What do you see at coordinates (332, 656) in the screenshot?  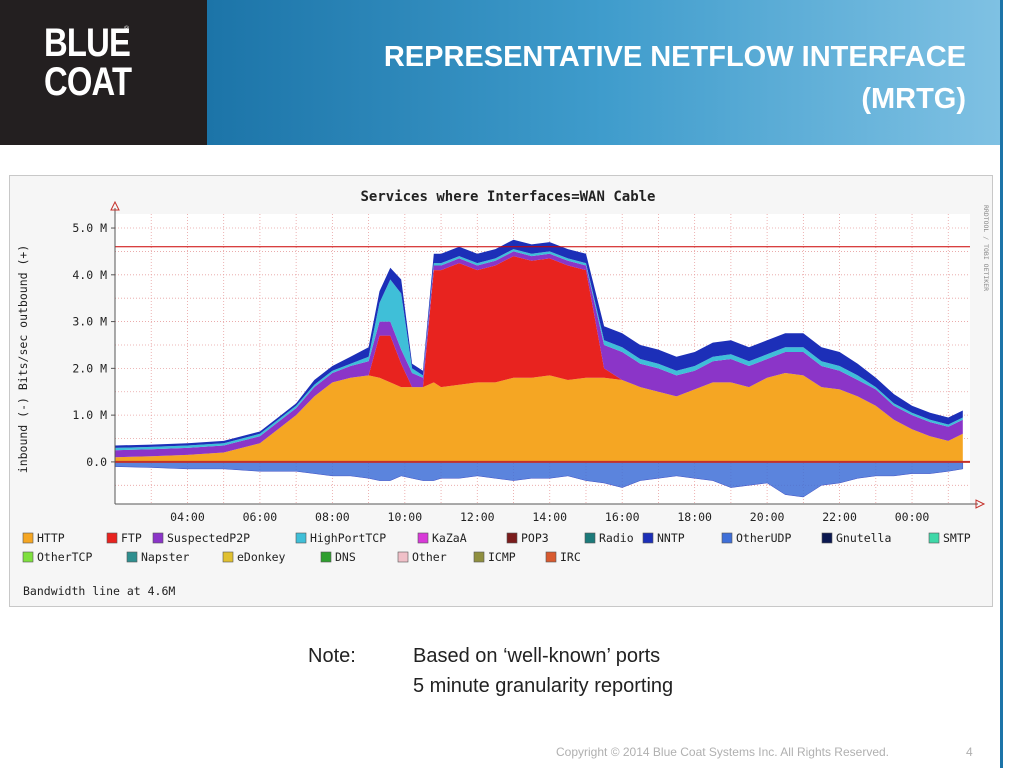 I see `note-label: Note:` at bounding box center [332, 656].